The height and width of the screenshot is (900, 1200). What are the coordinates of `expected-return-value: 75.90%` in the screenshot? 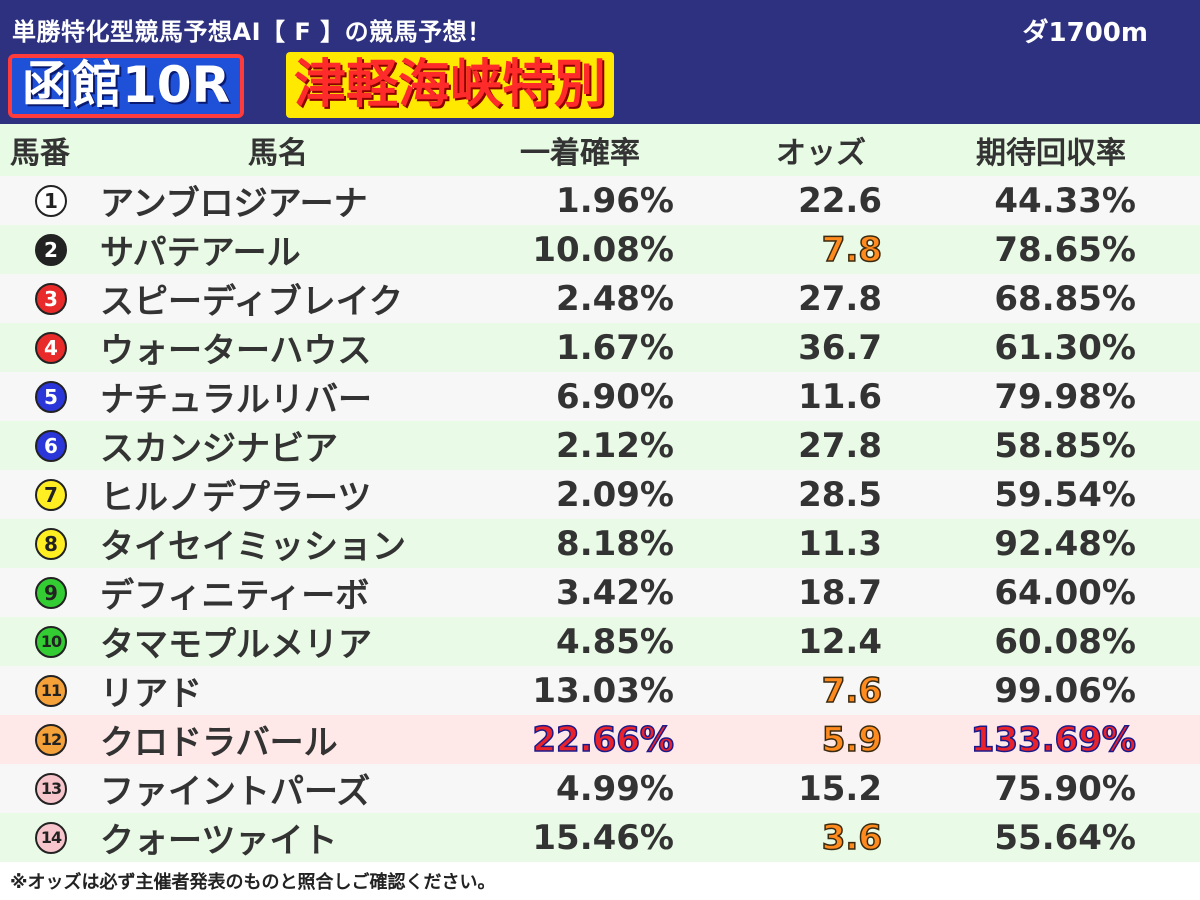 It's located at (1065, 788).